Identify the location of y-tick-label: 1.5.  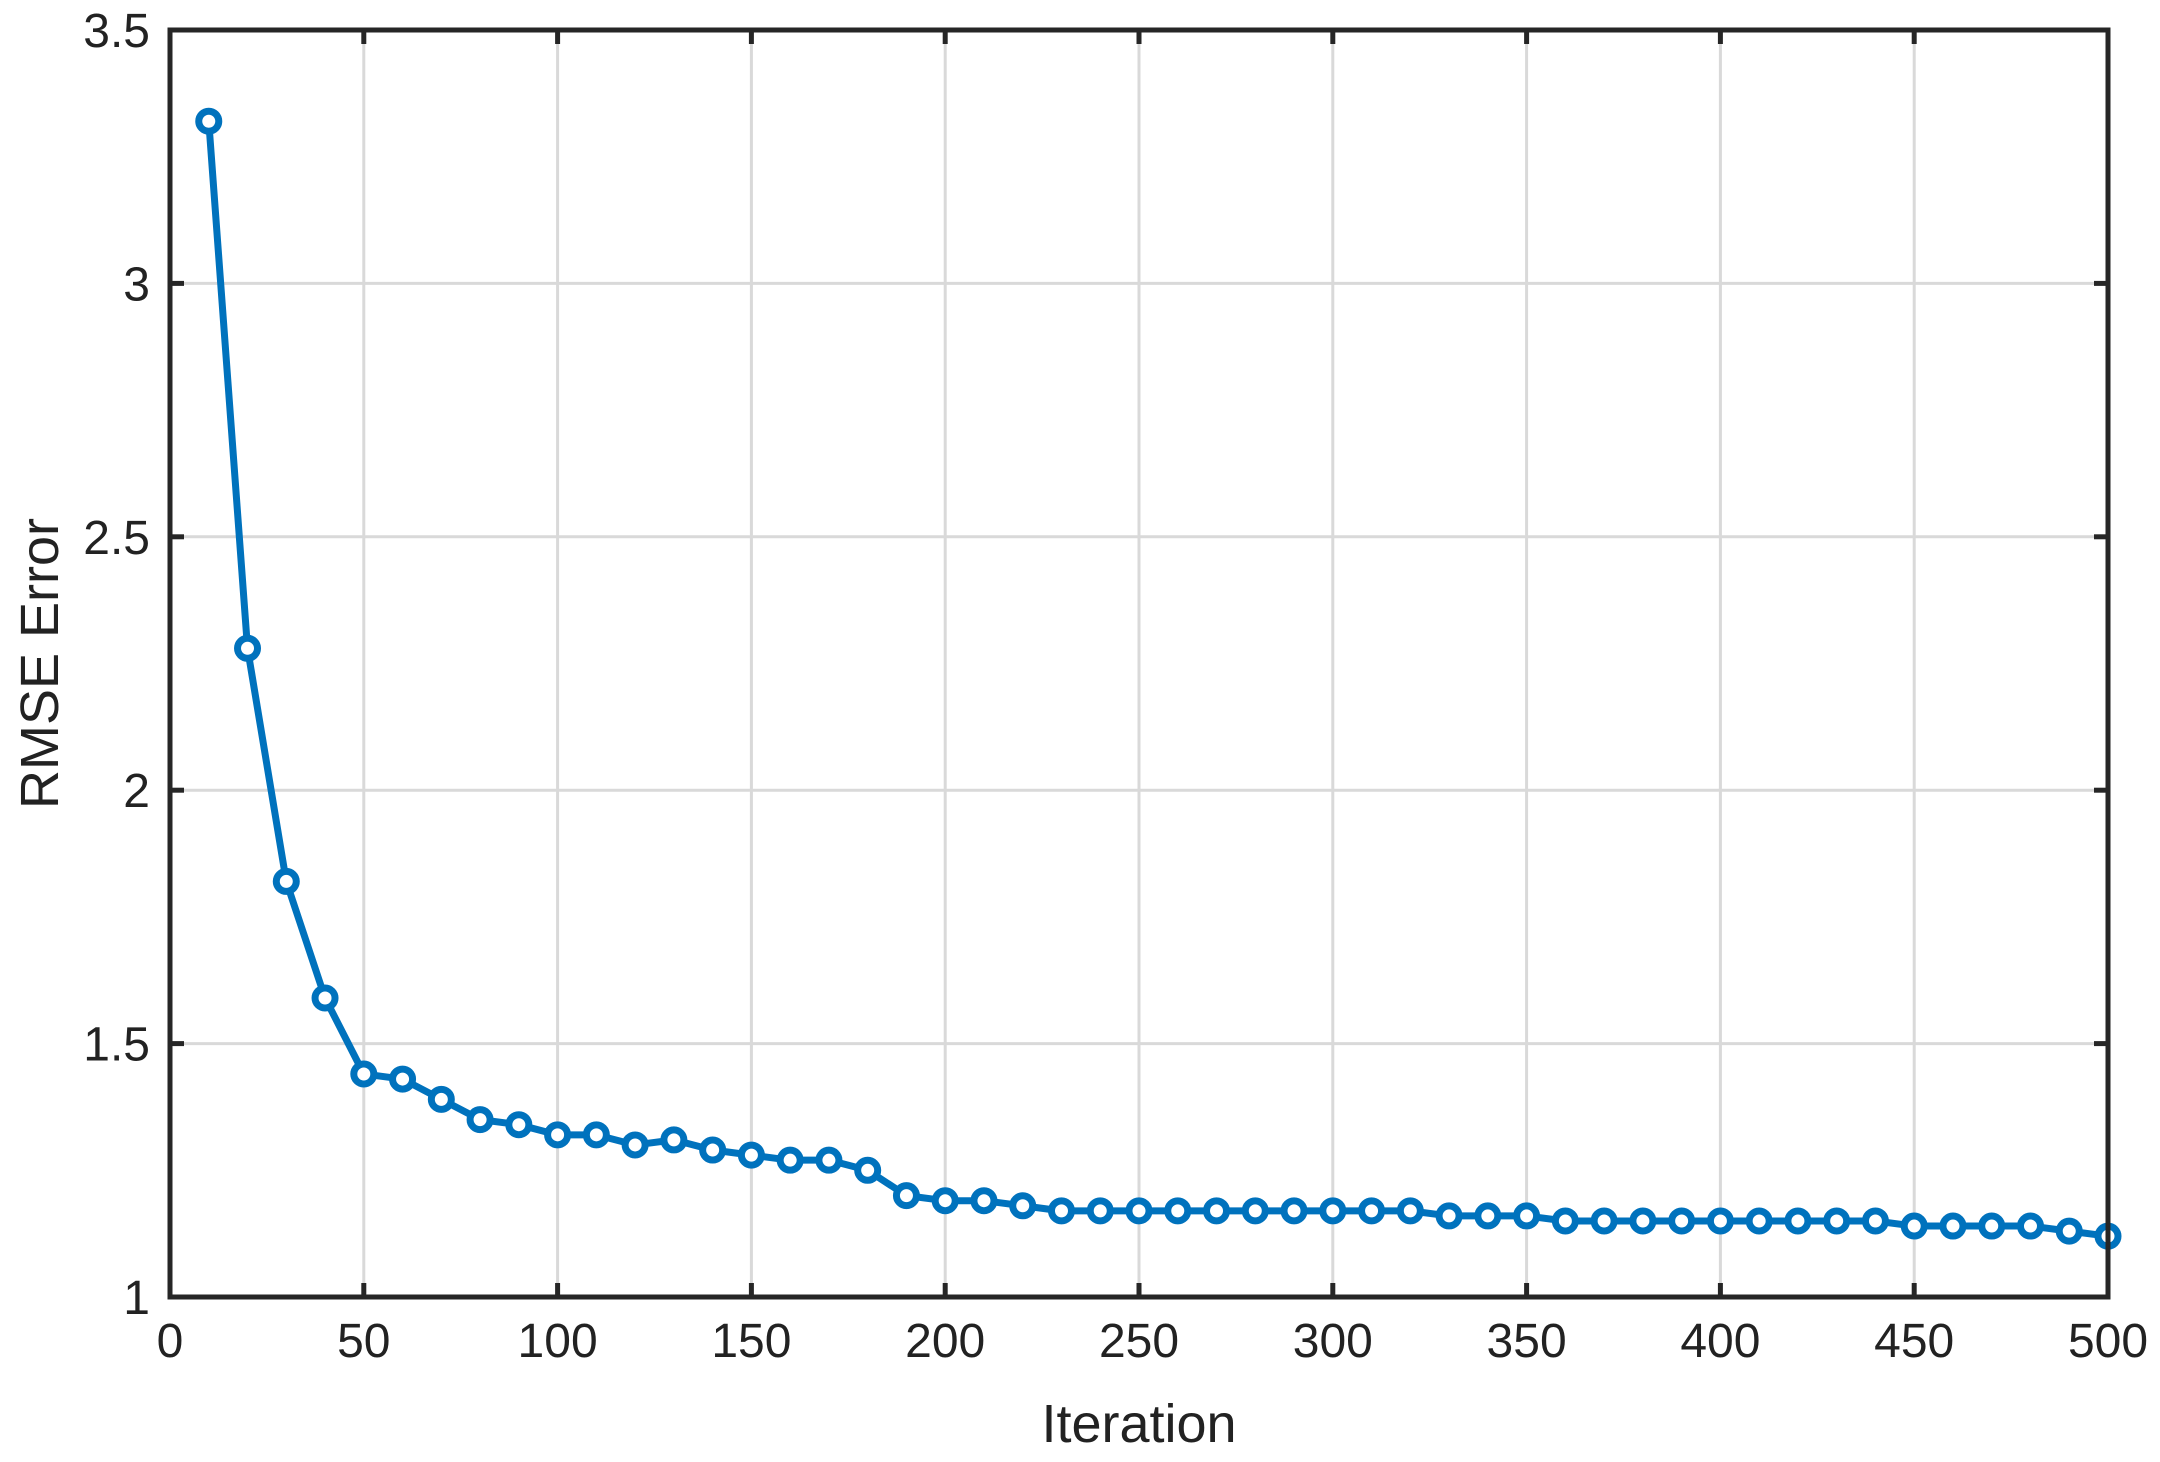
(116, 1045).